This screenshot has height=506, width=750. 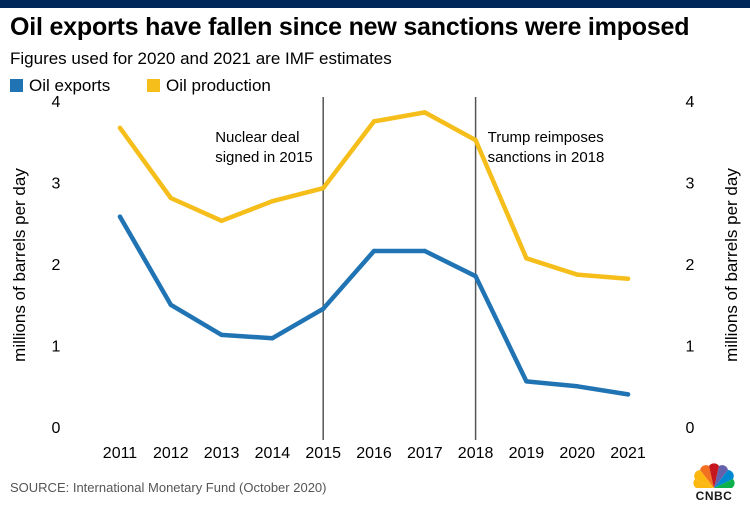 I want to click on y-axis-left-ticks: 0 1 2 3 4, so click(x=56, y=265).